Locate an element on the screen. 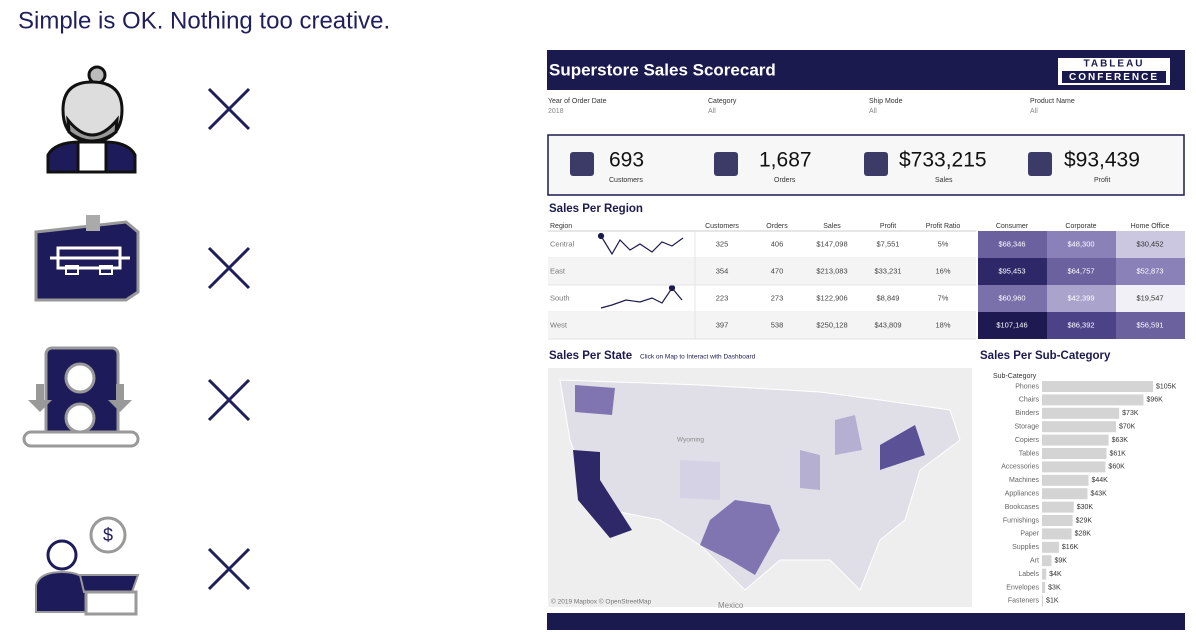 The width and height of the screenshot is (1196, 638). cell-text: $33,231 is located at coordinates (887, 270).